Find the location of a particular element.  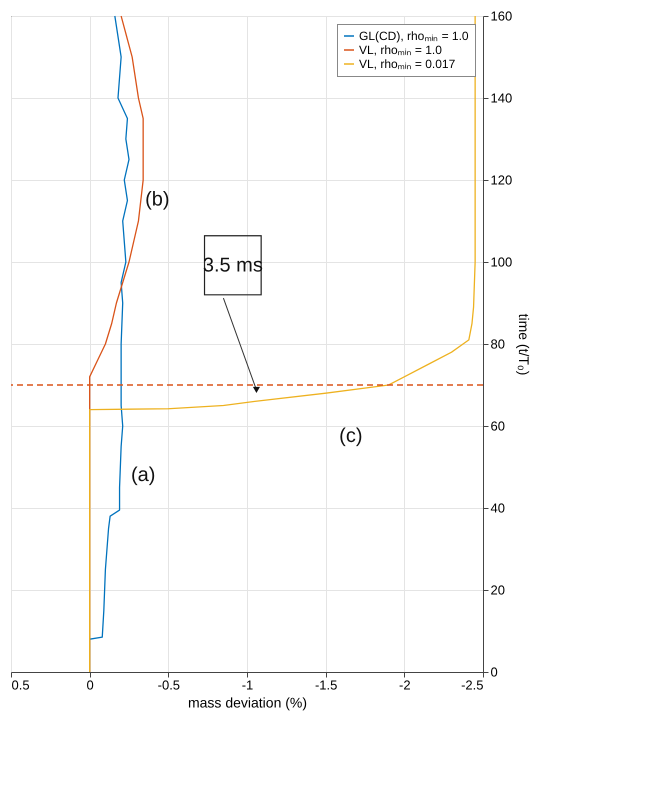

x-tick-label: 0 is located at coordinates (90, 685).